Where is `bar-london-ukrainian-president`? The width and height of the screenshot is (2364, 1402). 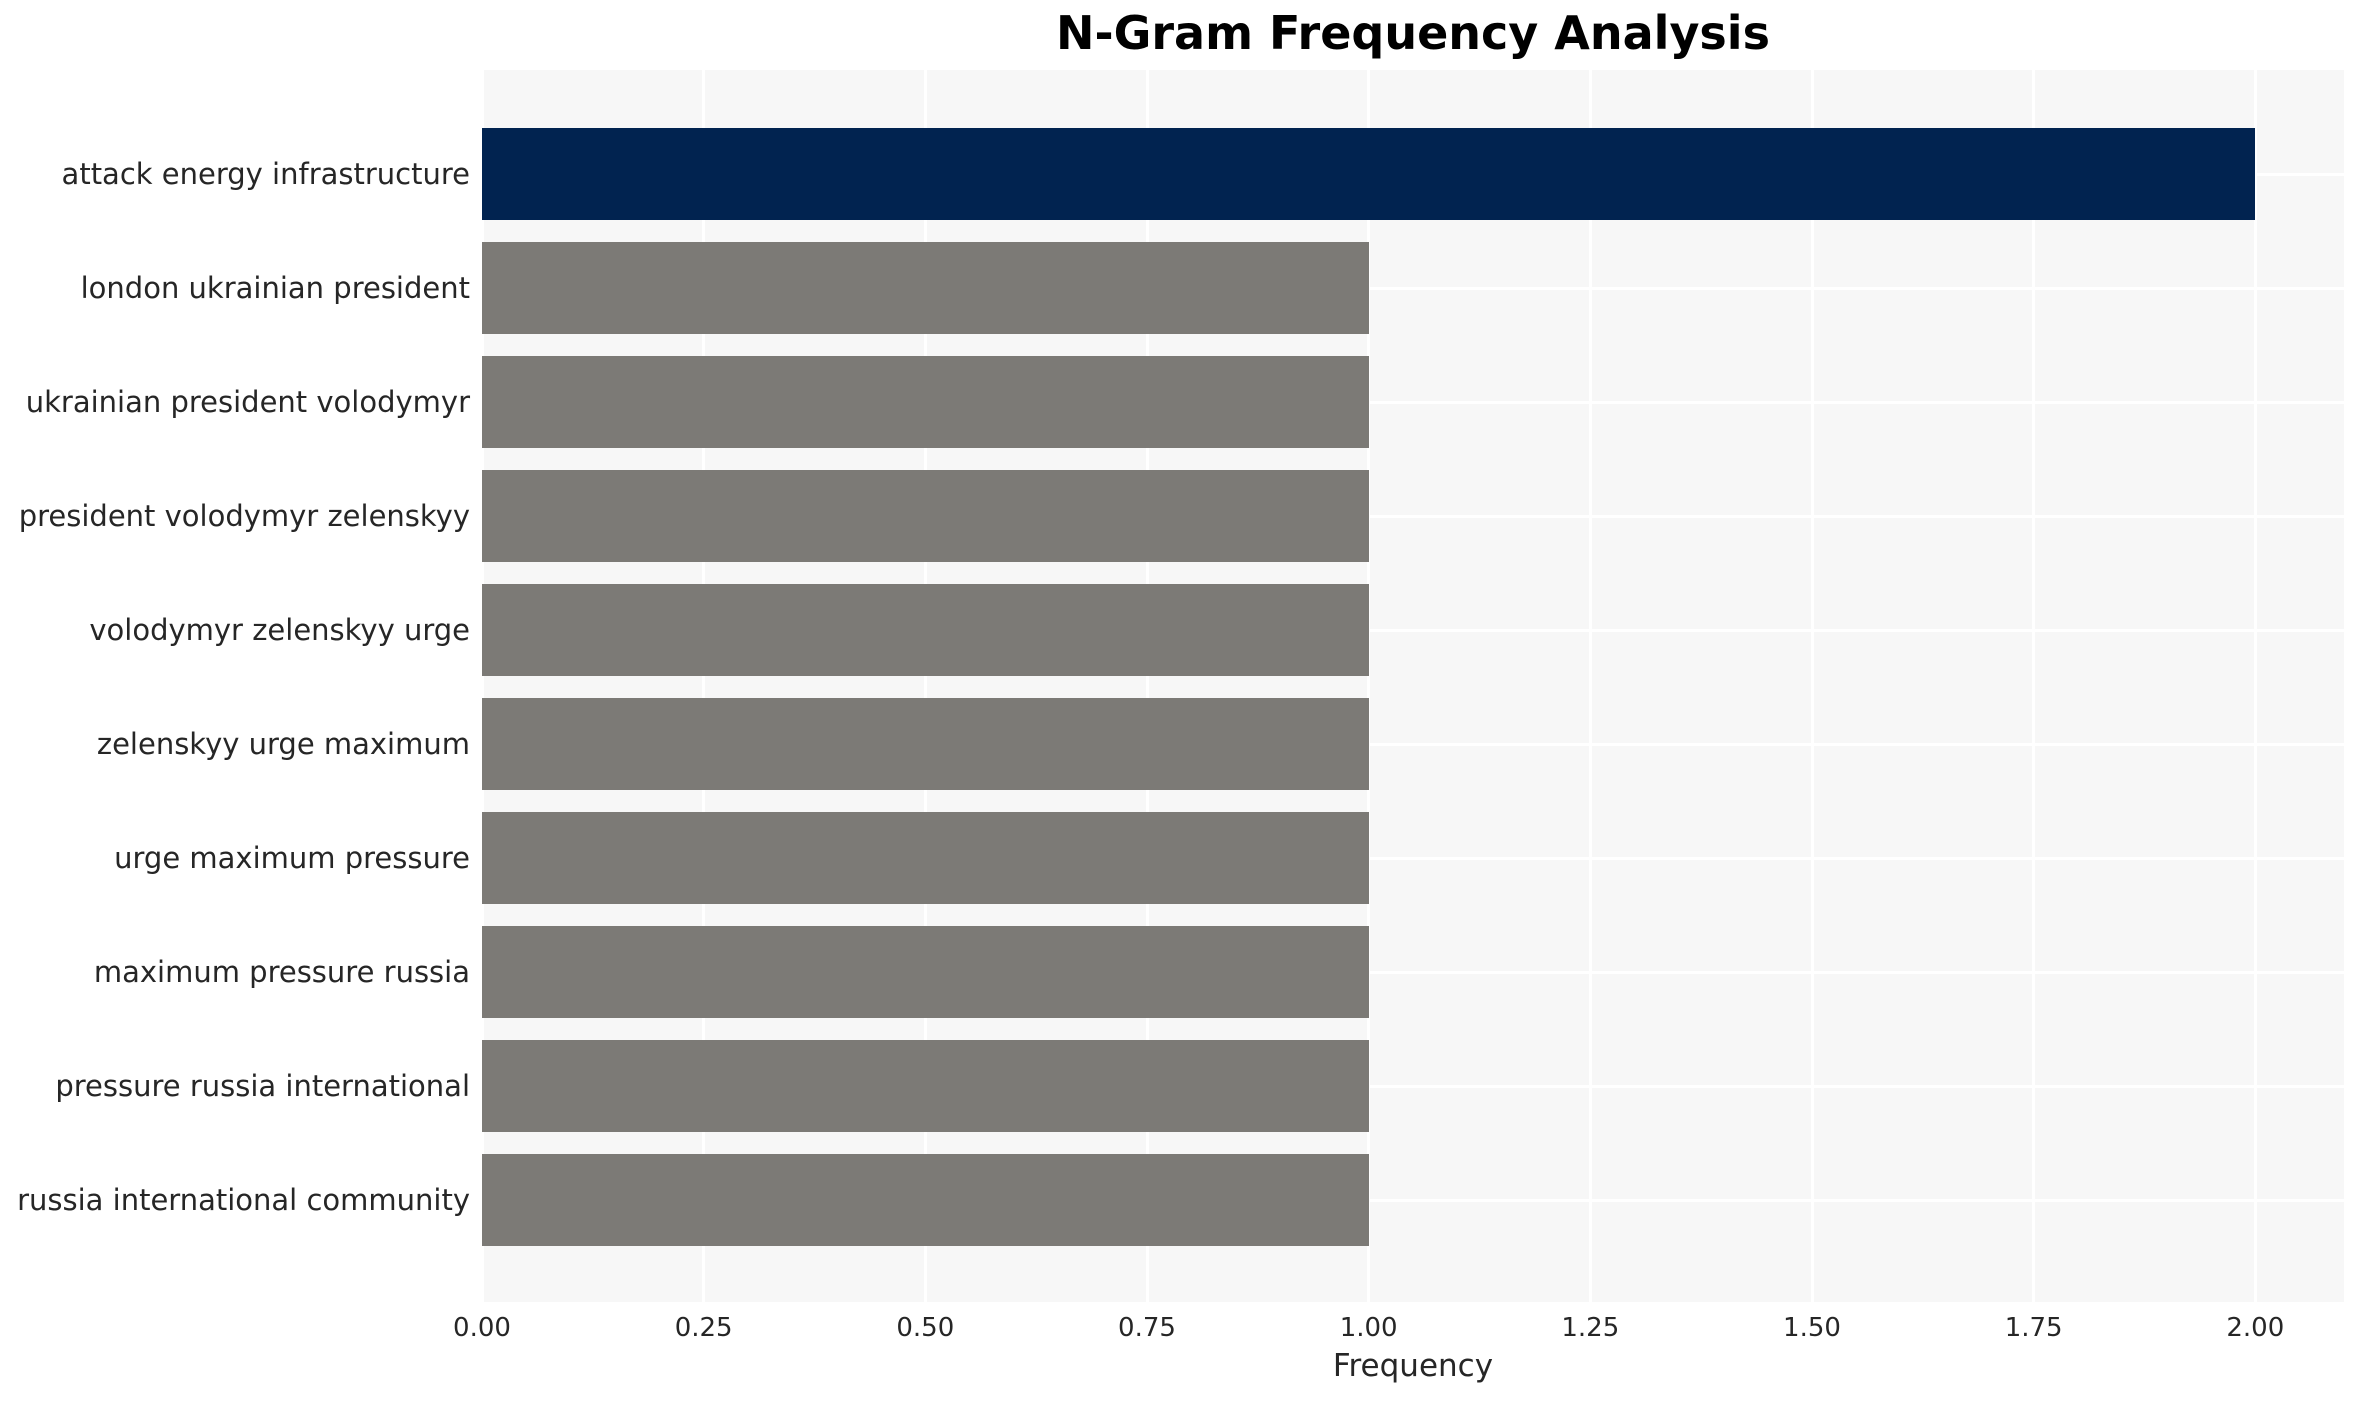
bar-london-ukrainian-president is located at coordinates (925, 288).